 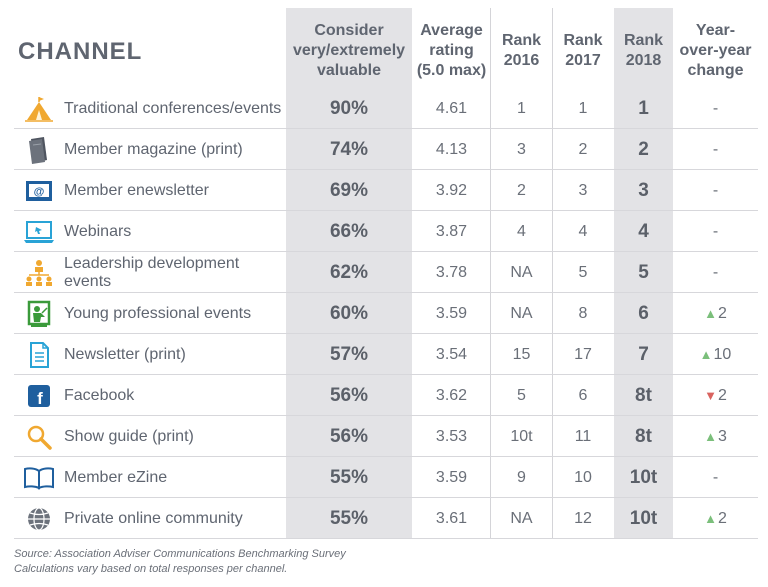 I want to click on rank-2016: 9, so click(x=521, y=477).